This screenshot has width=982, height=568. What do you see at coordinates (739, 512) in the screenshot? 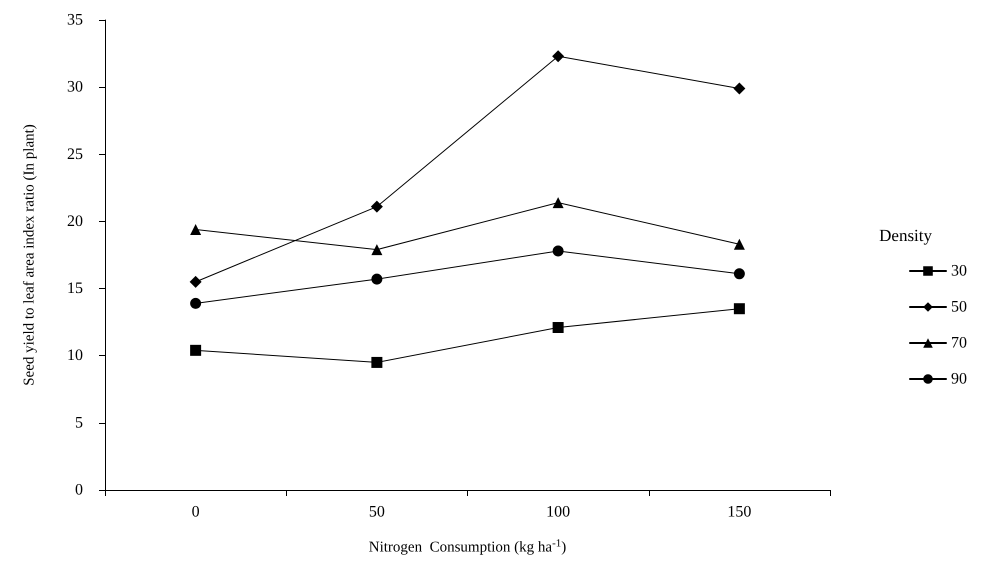
I see `x-tick-label: 150` at bounding box center [739, 512].